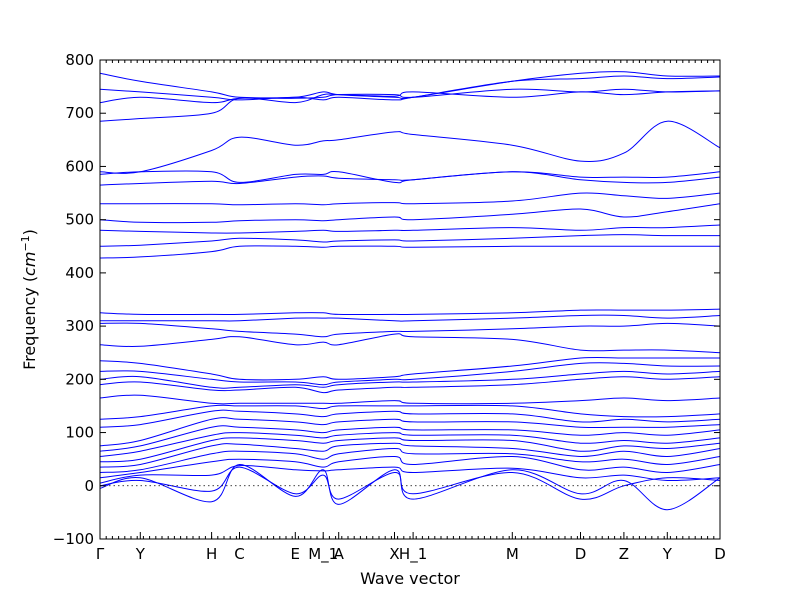 This screenshot has height=600, width=800. I want to click on band-3-line, so click(410, 474).